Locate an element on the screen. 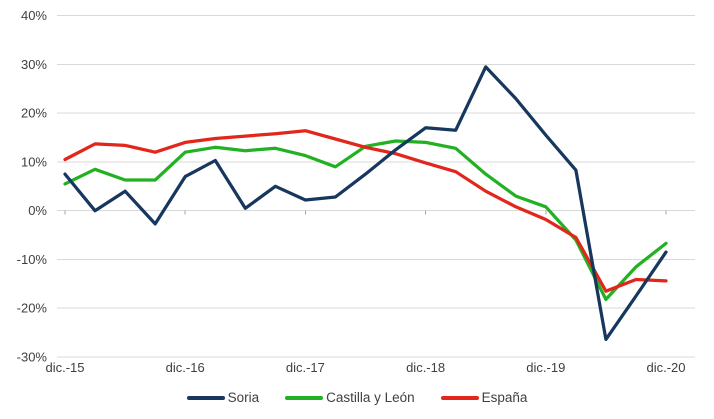 This screenshot has width=714, height=419. legend-label-soria: Soria is located at coordinates (243, 397).